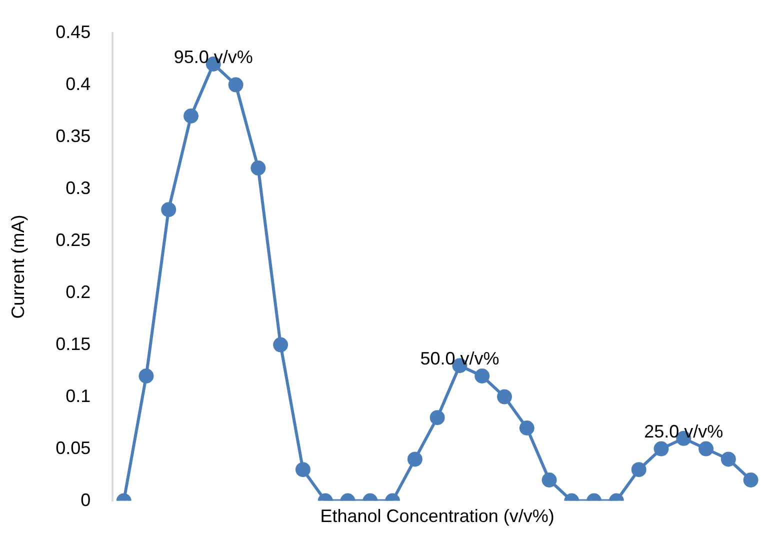  What do you see at coordinates (460, 358) in the screenshot?
I see `annotation: 50.0 v/v%` at bounding box center [460, 358].